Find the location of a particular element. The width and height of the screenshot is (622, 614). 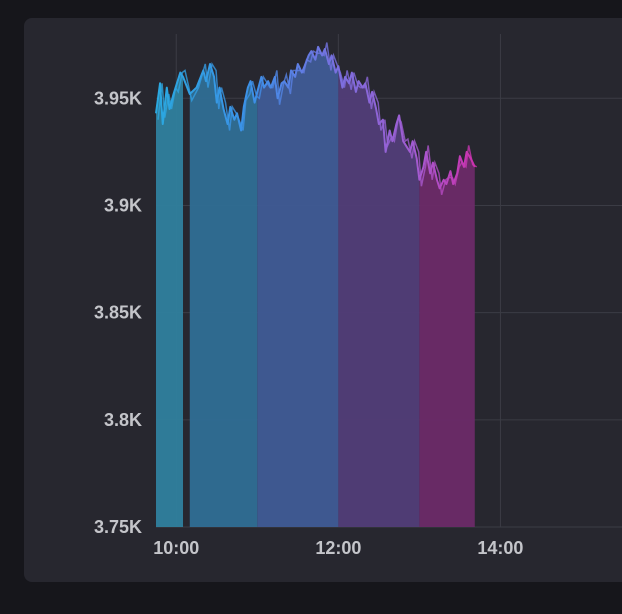

x-tick-label: 14:00 is located at coordinates (500, 548).